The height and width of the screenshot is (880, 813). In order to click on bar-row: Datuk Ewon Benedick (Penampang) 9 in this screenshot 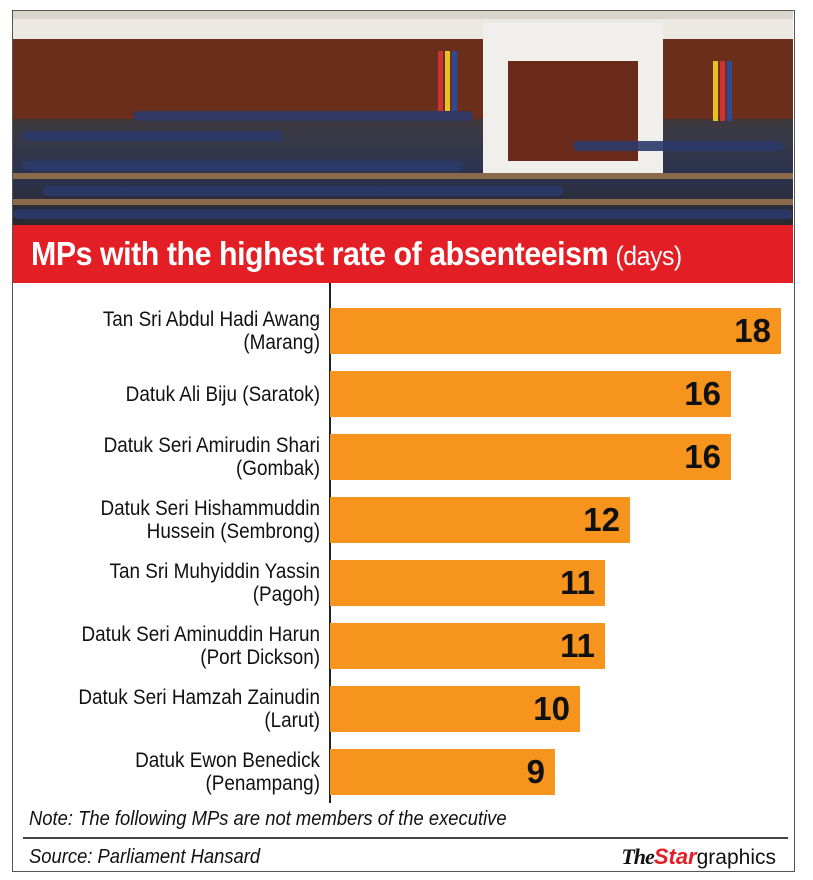, I will do `click(403, 772)`.